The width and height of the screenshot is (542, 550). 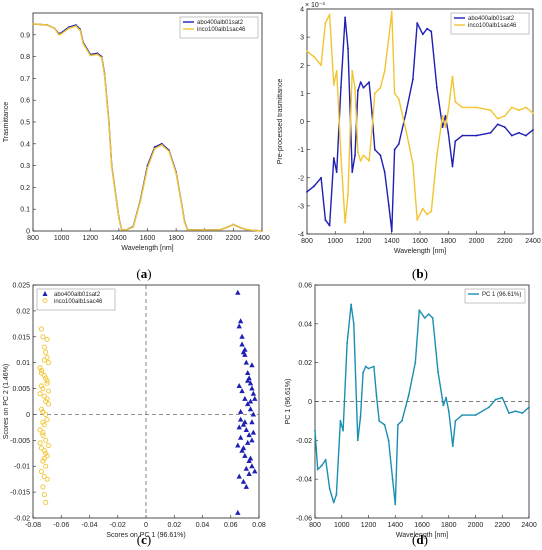 I want to click on panel-caption: (b), so click(x=420, y=273).